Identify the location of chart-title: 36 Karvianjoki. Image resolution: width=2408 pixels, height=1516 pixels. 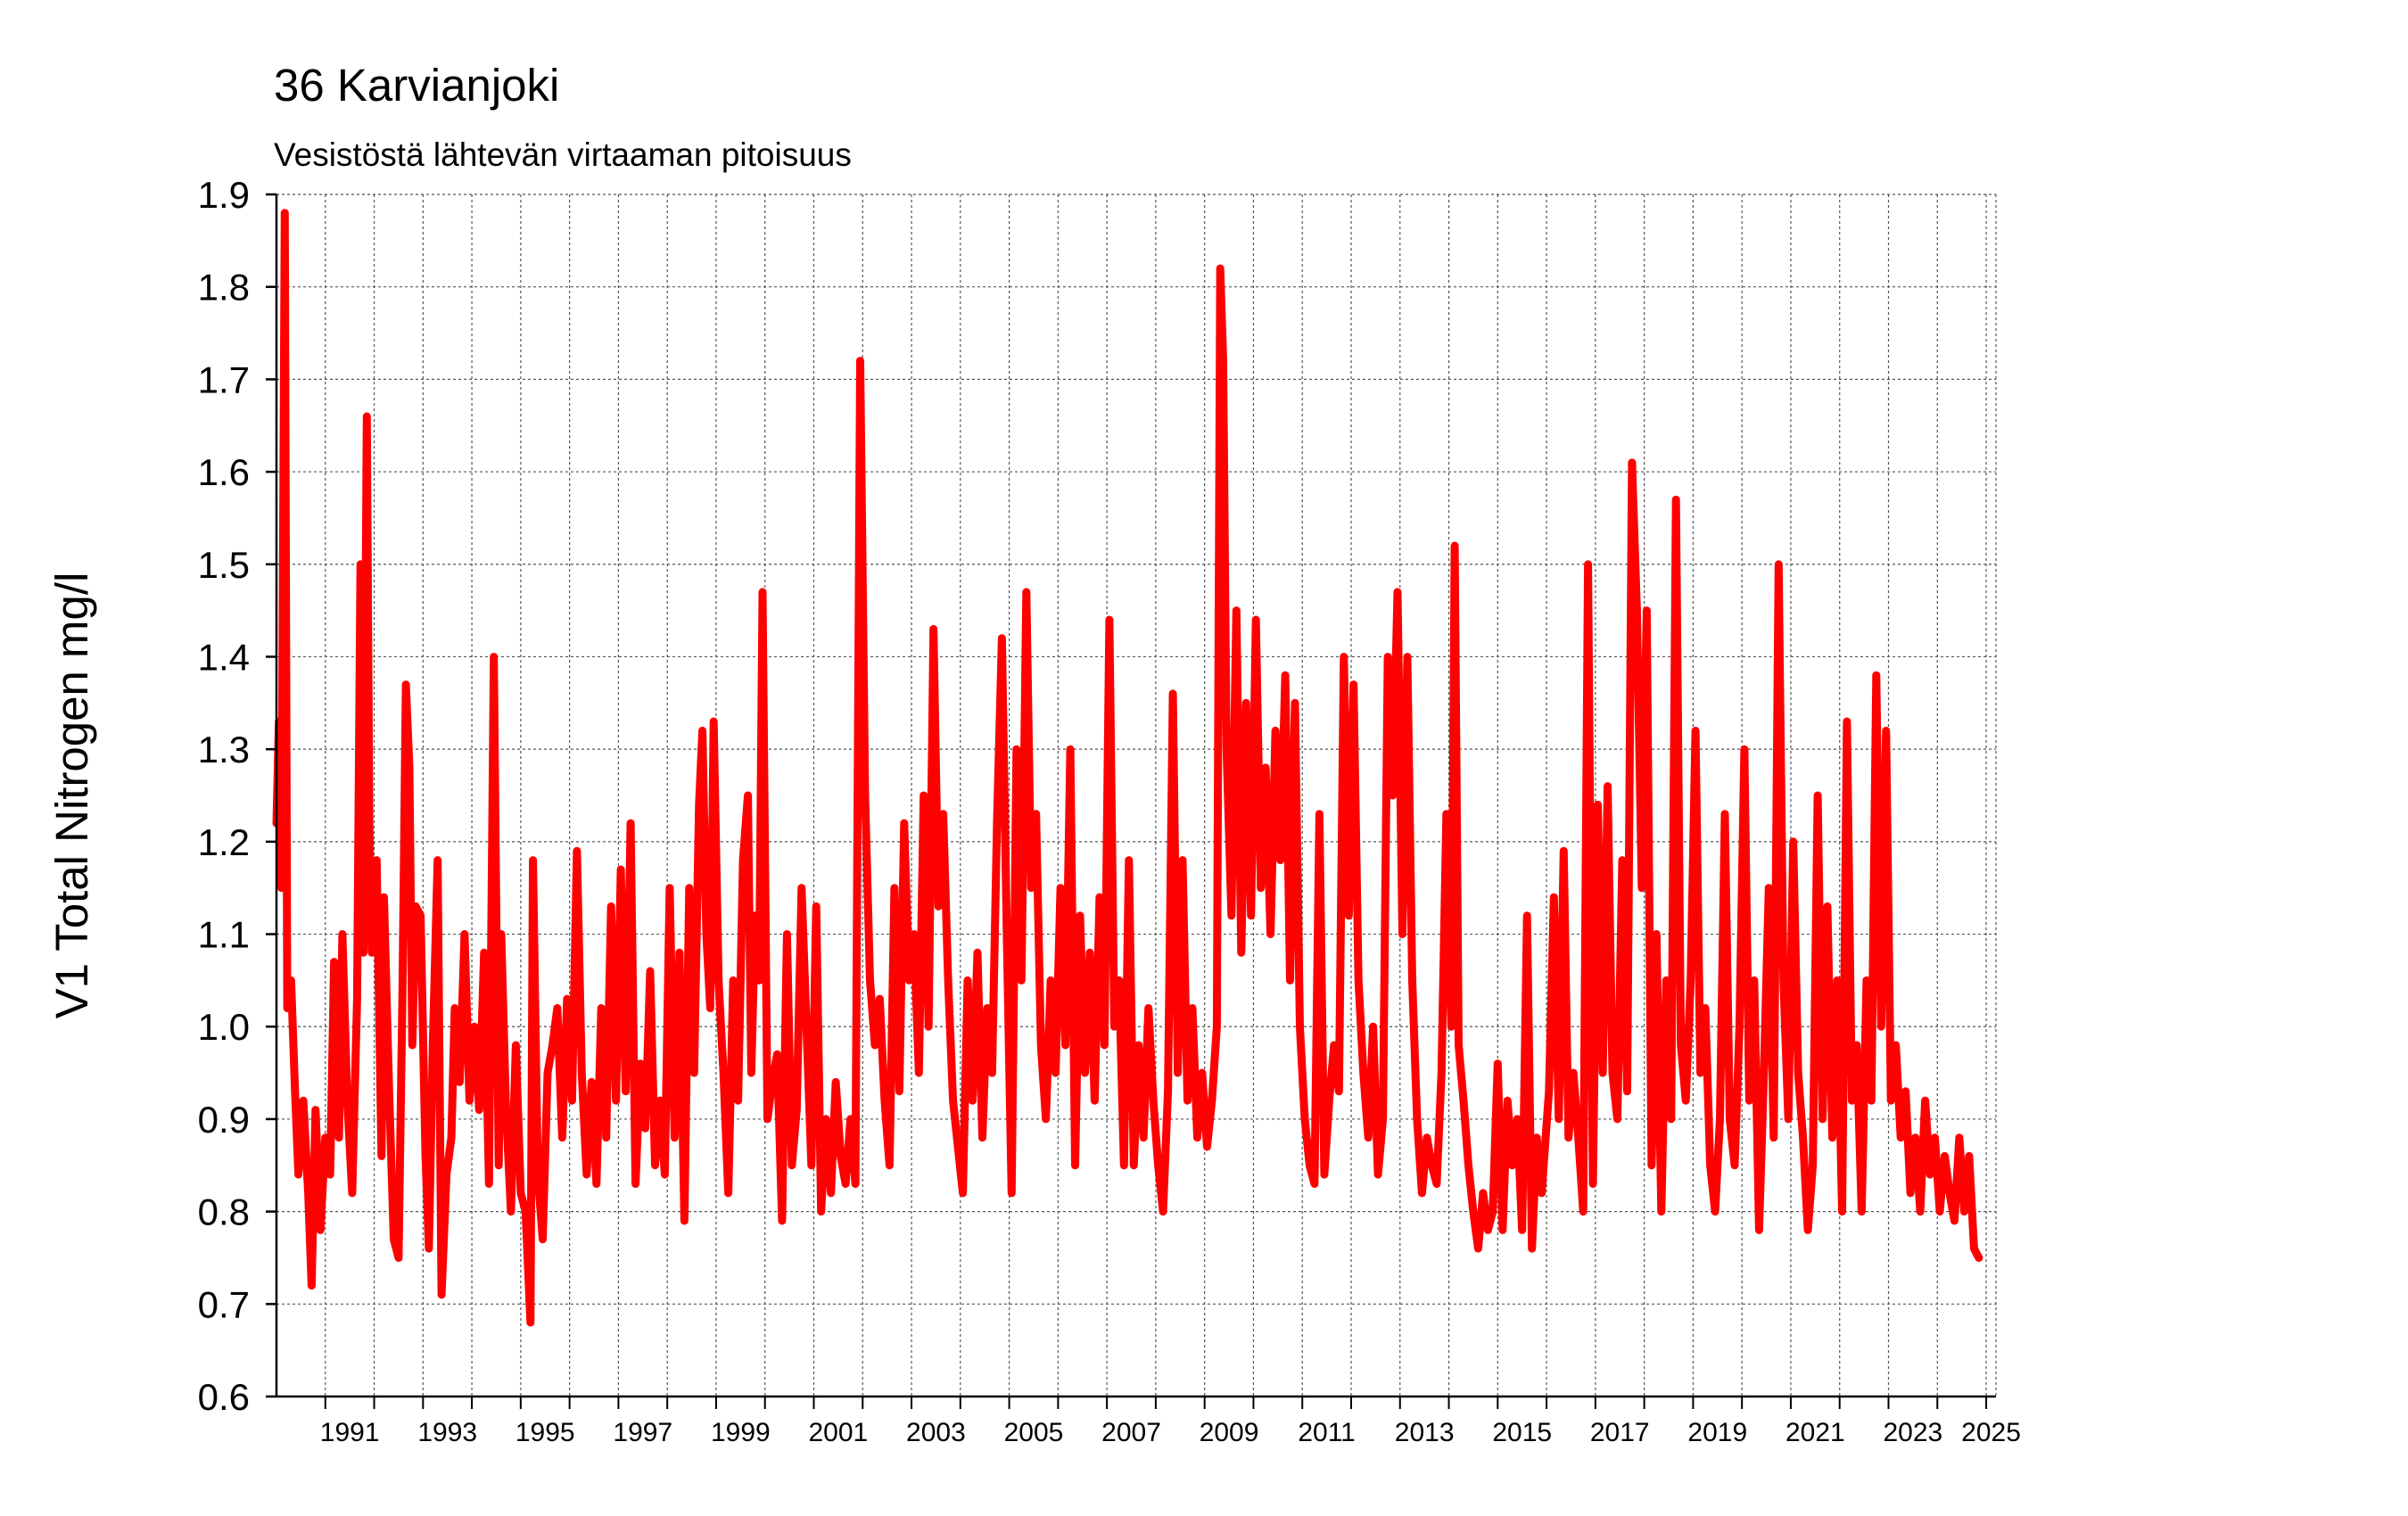
(417, 85).